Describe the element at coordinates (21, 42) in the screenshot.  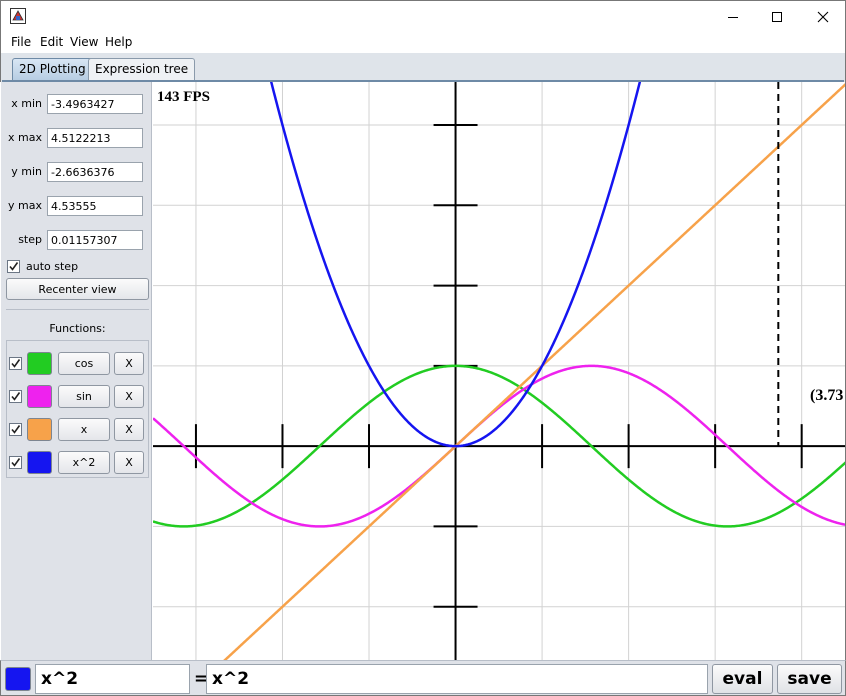
I see `menu-file: File` at that location.